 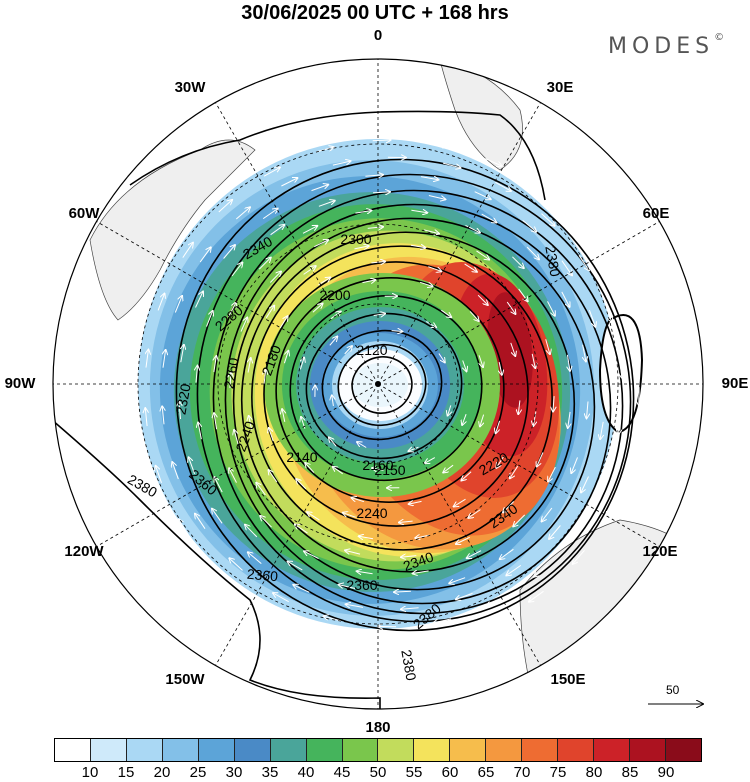 I want to click on longitude-label: 0, so click(x=378, y=35).